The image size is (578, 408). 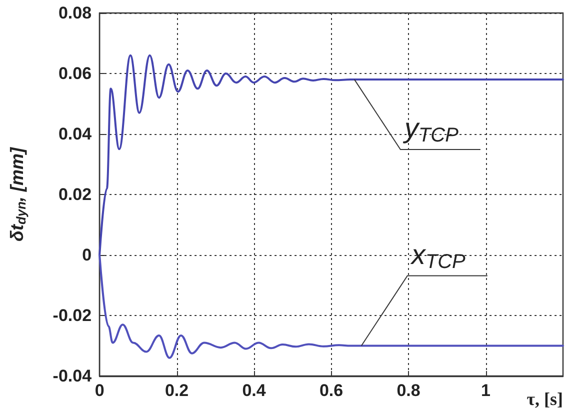 What do you see at coordinates (437, 255) in the screenshot?
I see `text: x$_{TCP}$` at bounding box center [437, 255].